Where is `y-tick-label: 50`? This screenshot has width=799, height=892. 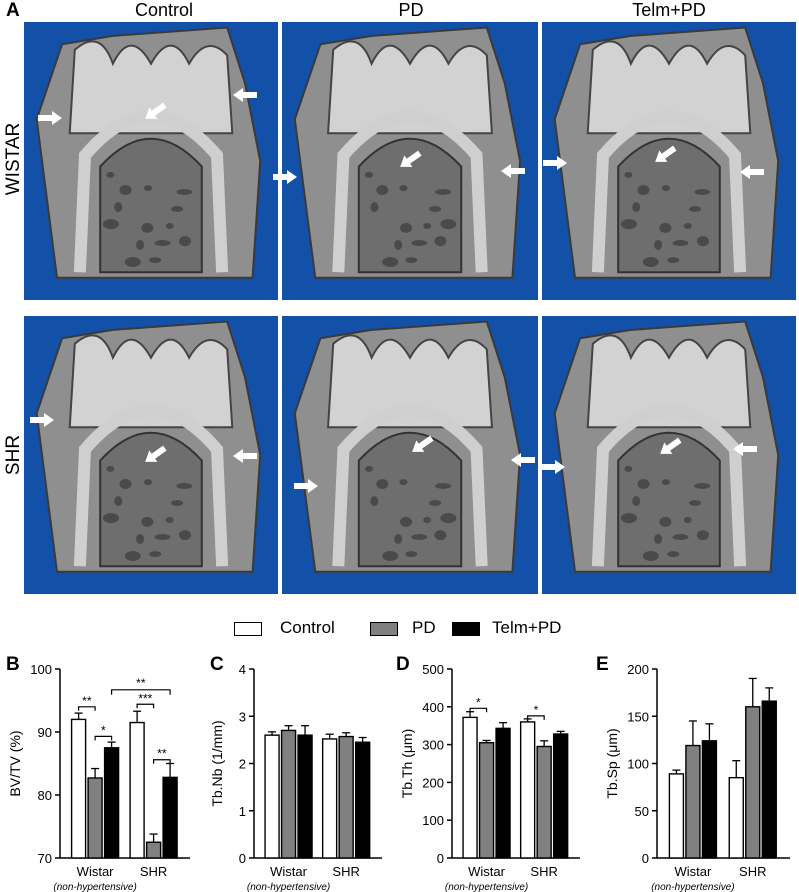 y-tick-label: 50 is located at coordinates (642, 811).